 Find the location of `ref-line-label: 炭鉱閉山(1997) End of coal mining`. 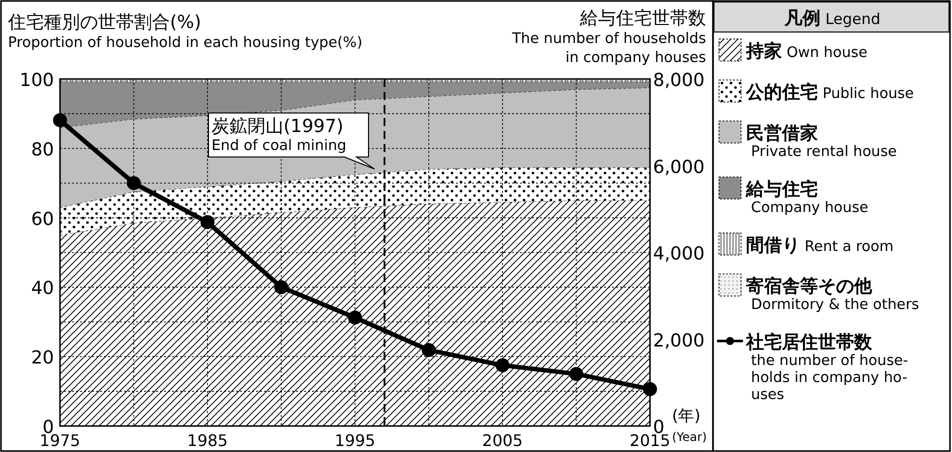

ref-line-label: 炭鉱閉山(1997) End of coal mining is located at coordinates (279, 135).